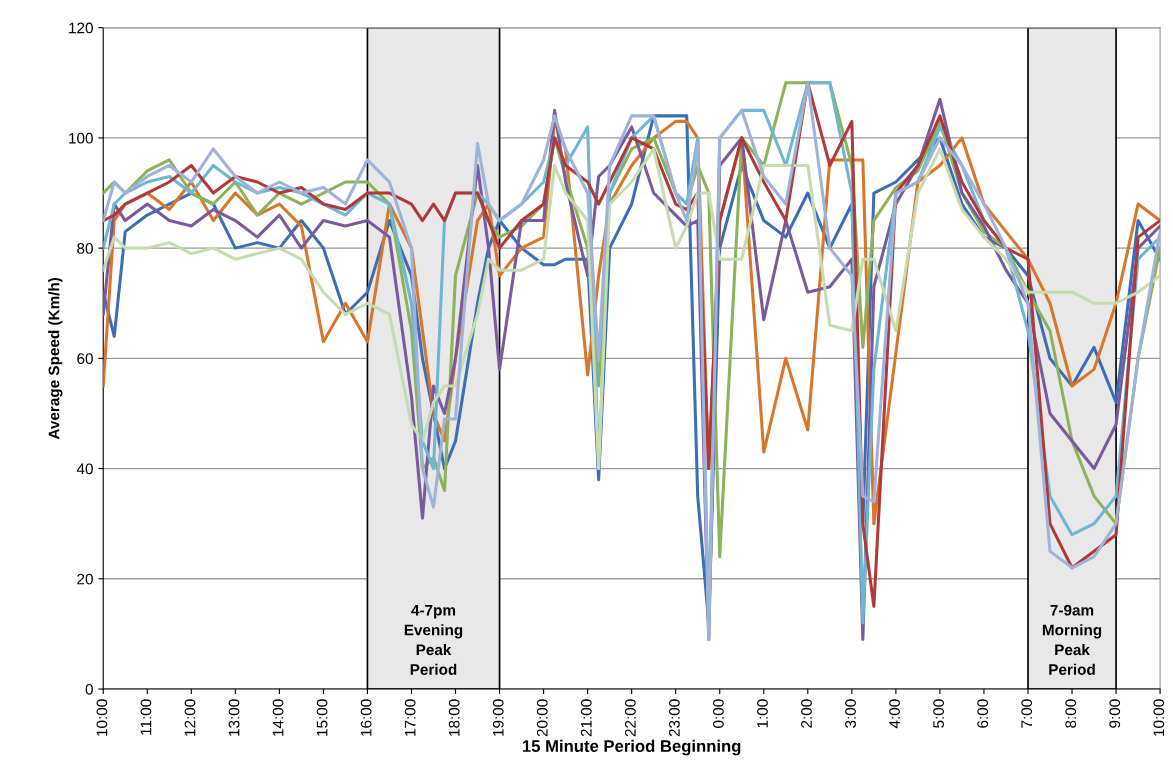 This screenshot has height=769, width=1173. Describe the element at coordinates (674, 718) in the screenshot. I see `x-tick-label: 23:00` at that location.